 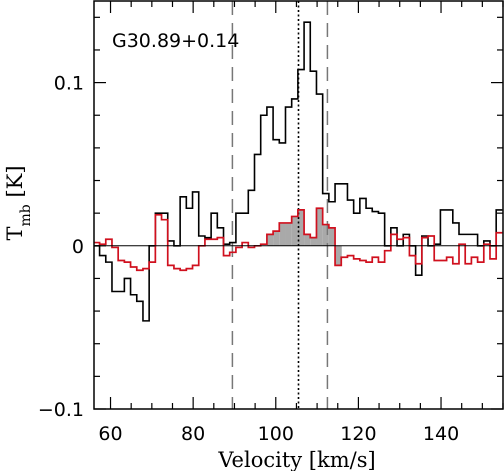 I want to click on y-tick-label: 0.1, so click(x=69, y=84).